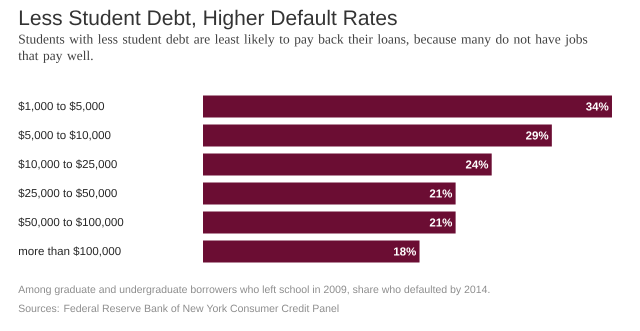 The image size is (640, 331). Describe the element at coordinates (71, 222) in the screenshot. I see `y-tick-label: $50,000 to $100,000` at that location.